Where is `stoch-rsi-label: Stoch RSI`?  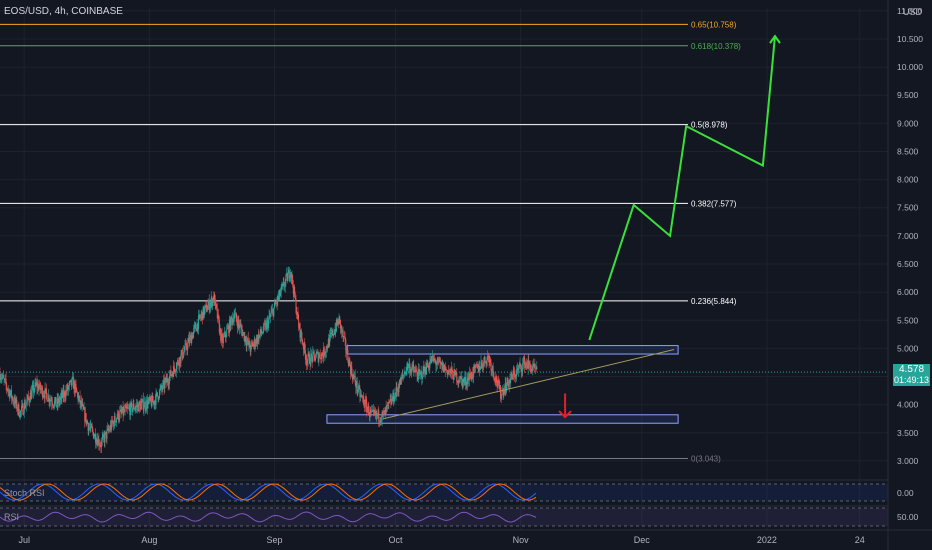 stoch-rsi-label: Stoch RSI is located at coordinates (24, 493).